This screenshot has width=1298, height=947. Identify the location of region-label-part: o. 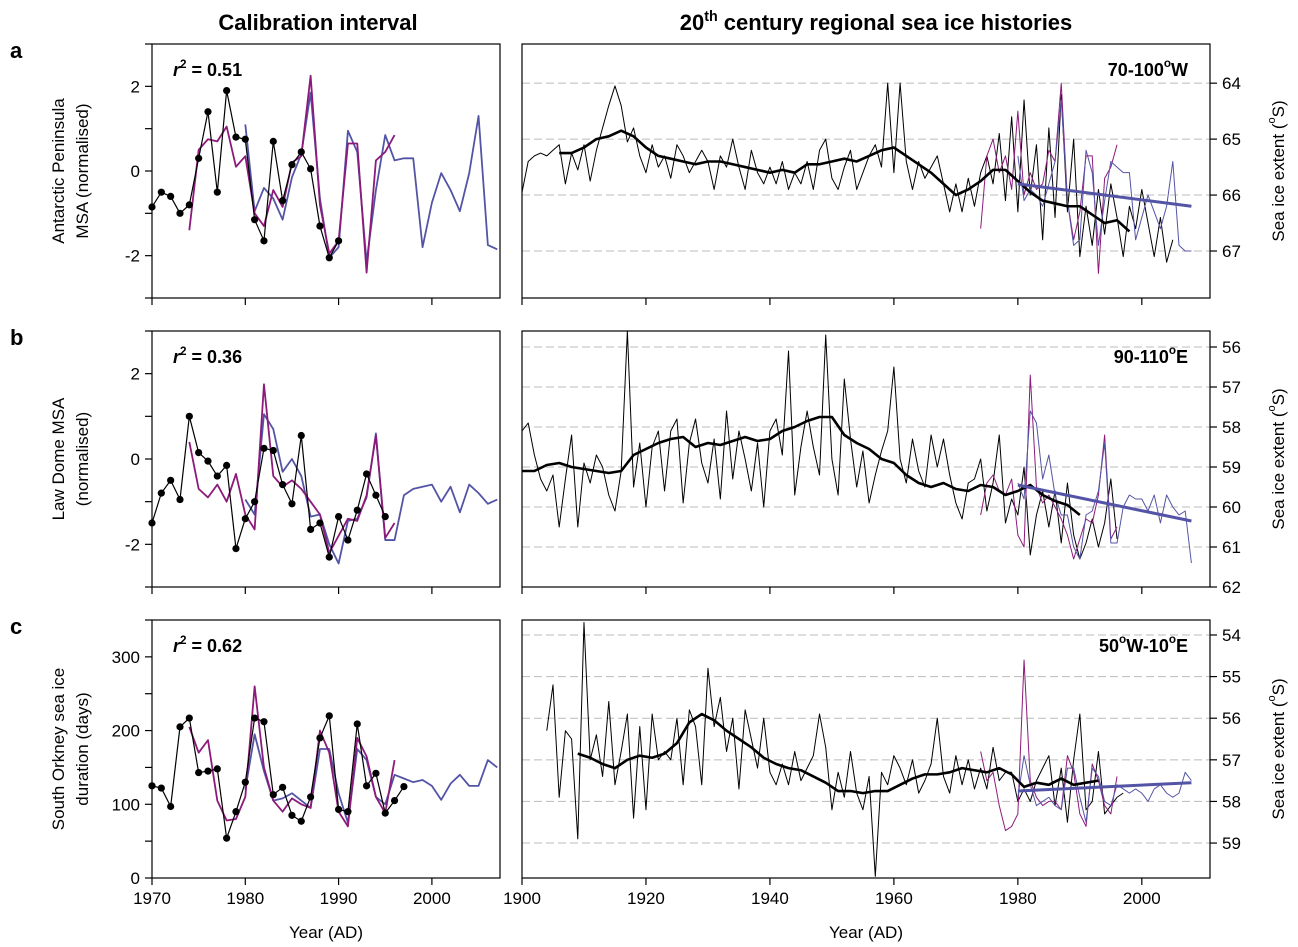
(1172, 350).